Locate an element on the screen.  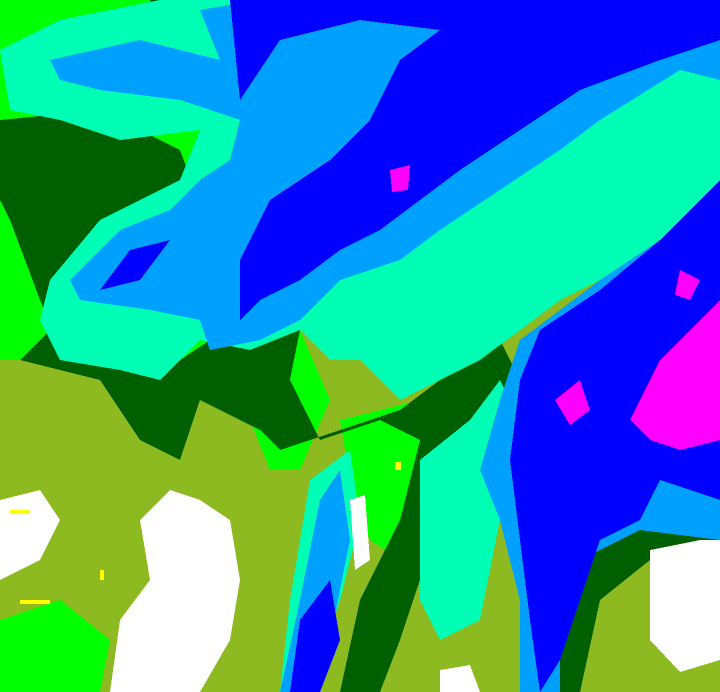
blue-region-sw is located at coordinates (315, 636).